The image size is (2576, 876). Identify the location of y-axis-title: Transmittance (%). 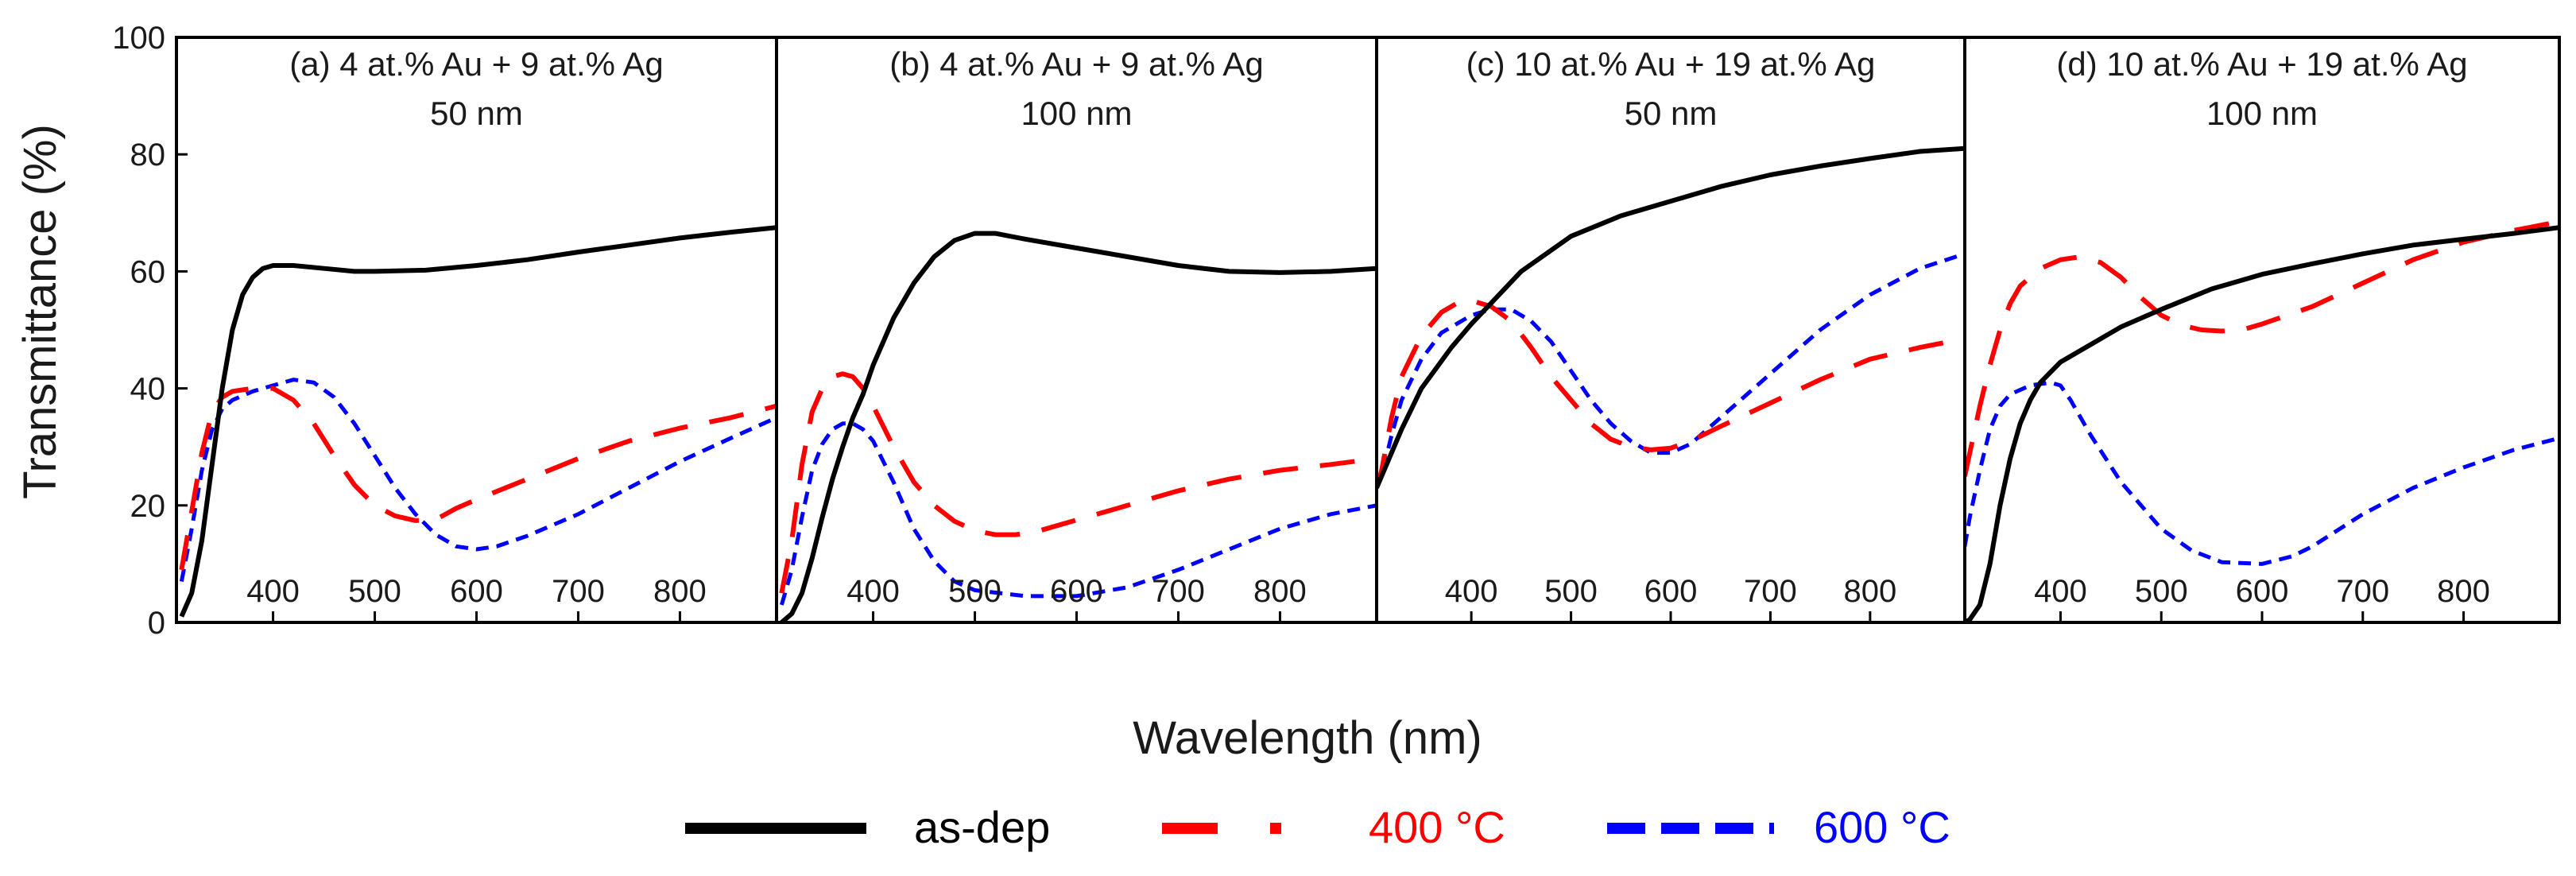
(40, 312).